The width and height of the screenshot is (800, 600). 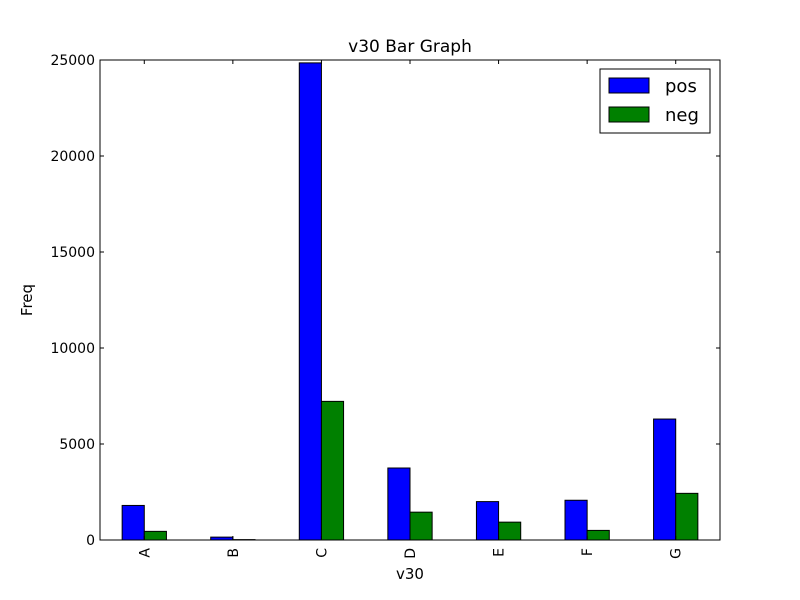 What do you see at coordinates (145, 553) in the screenshot?
I see `x-tick-label-A: A` at bounding box center [145, 553].